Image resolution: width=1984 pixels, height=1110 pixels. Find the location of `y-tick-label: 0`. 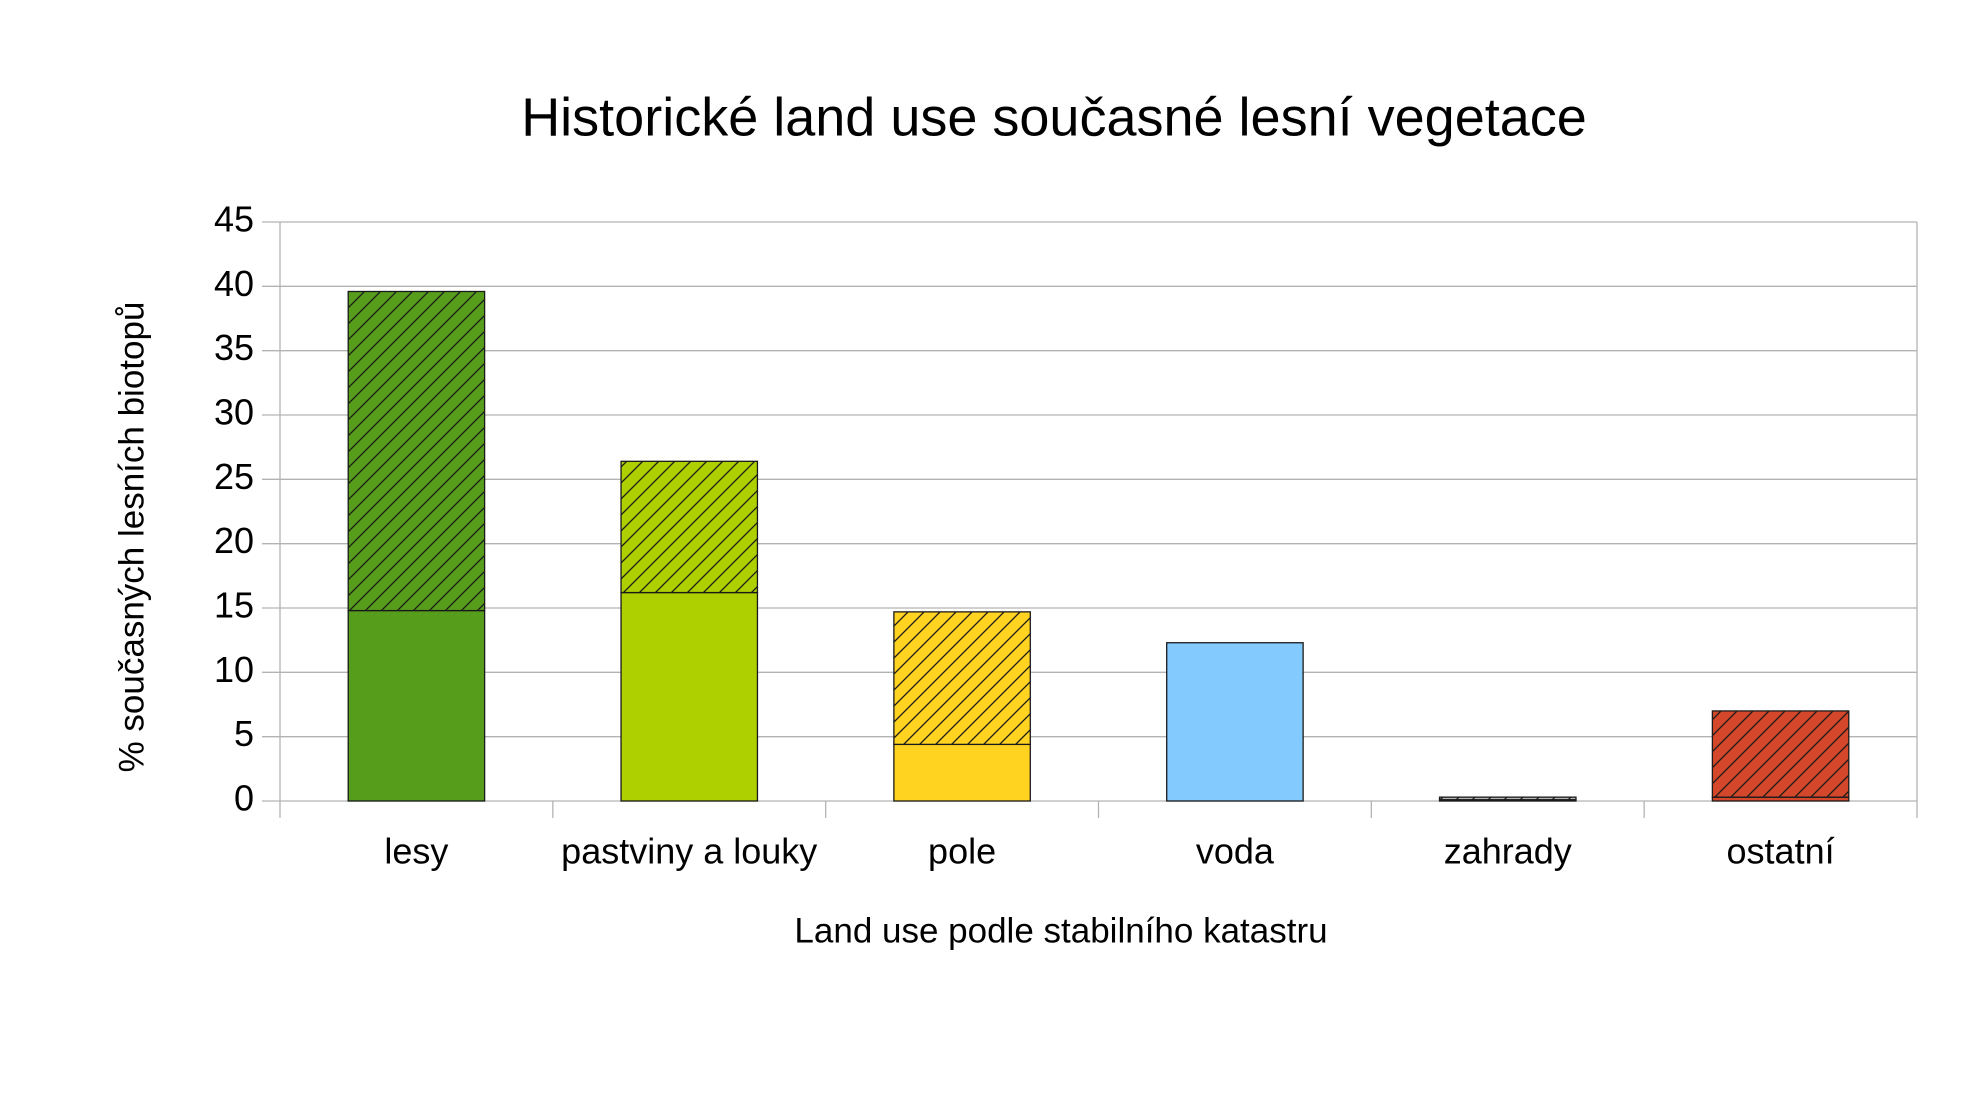

y-tick-label: 0 is located at coordinates (244, 798).